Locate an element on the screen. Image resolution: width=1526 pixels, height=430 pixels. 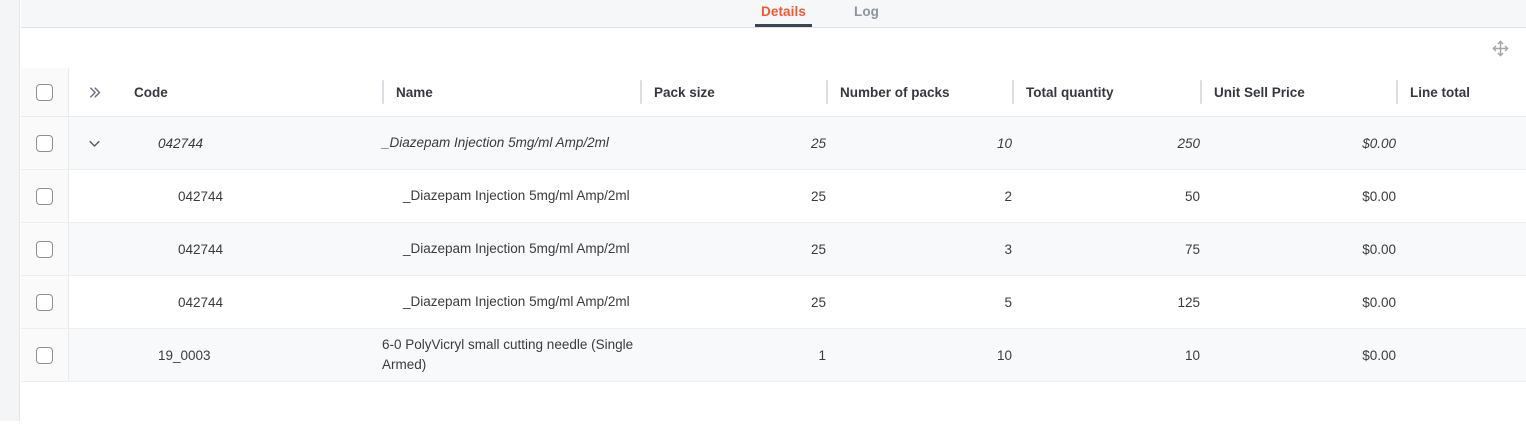
cell-number-of-packs: 5 is located at coordinates (919, 302).